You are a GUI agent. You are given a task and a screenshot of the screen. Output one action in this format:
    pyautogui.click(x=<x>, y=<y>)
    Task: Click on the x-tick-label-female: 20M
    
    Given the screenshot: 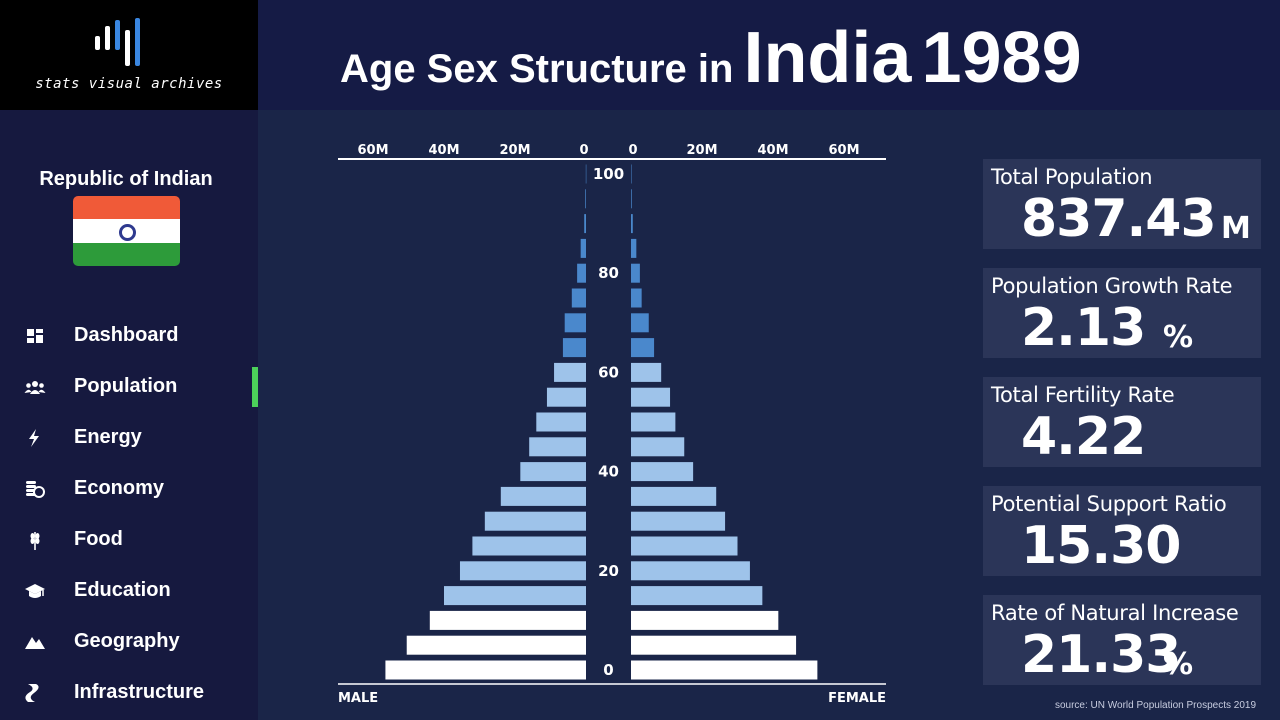 What is the action you would take?
    pyautogui.click(x=701, y=150)
    